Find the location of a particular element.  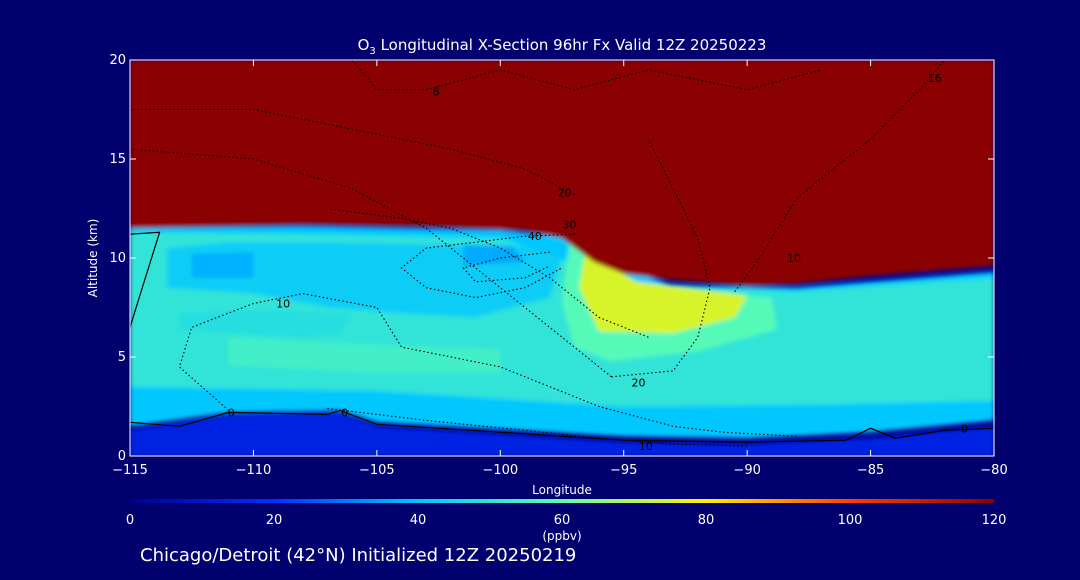

contour-label-2: 0 is located at coordinates (964, 428).